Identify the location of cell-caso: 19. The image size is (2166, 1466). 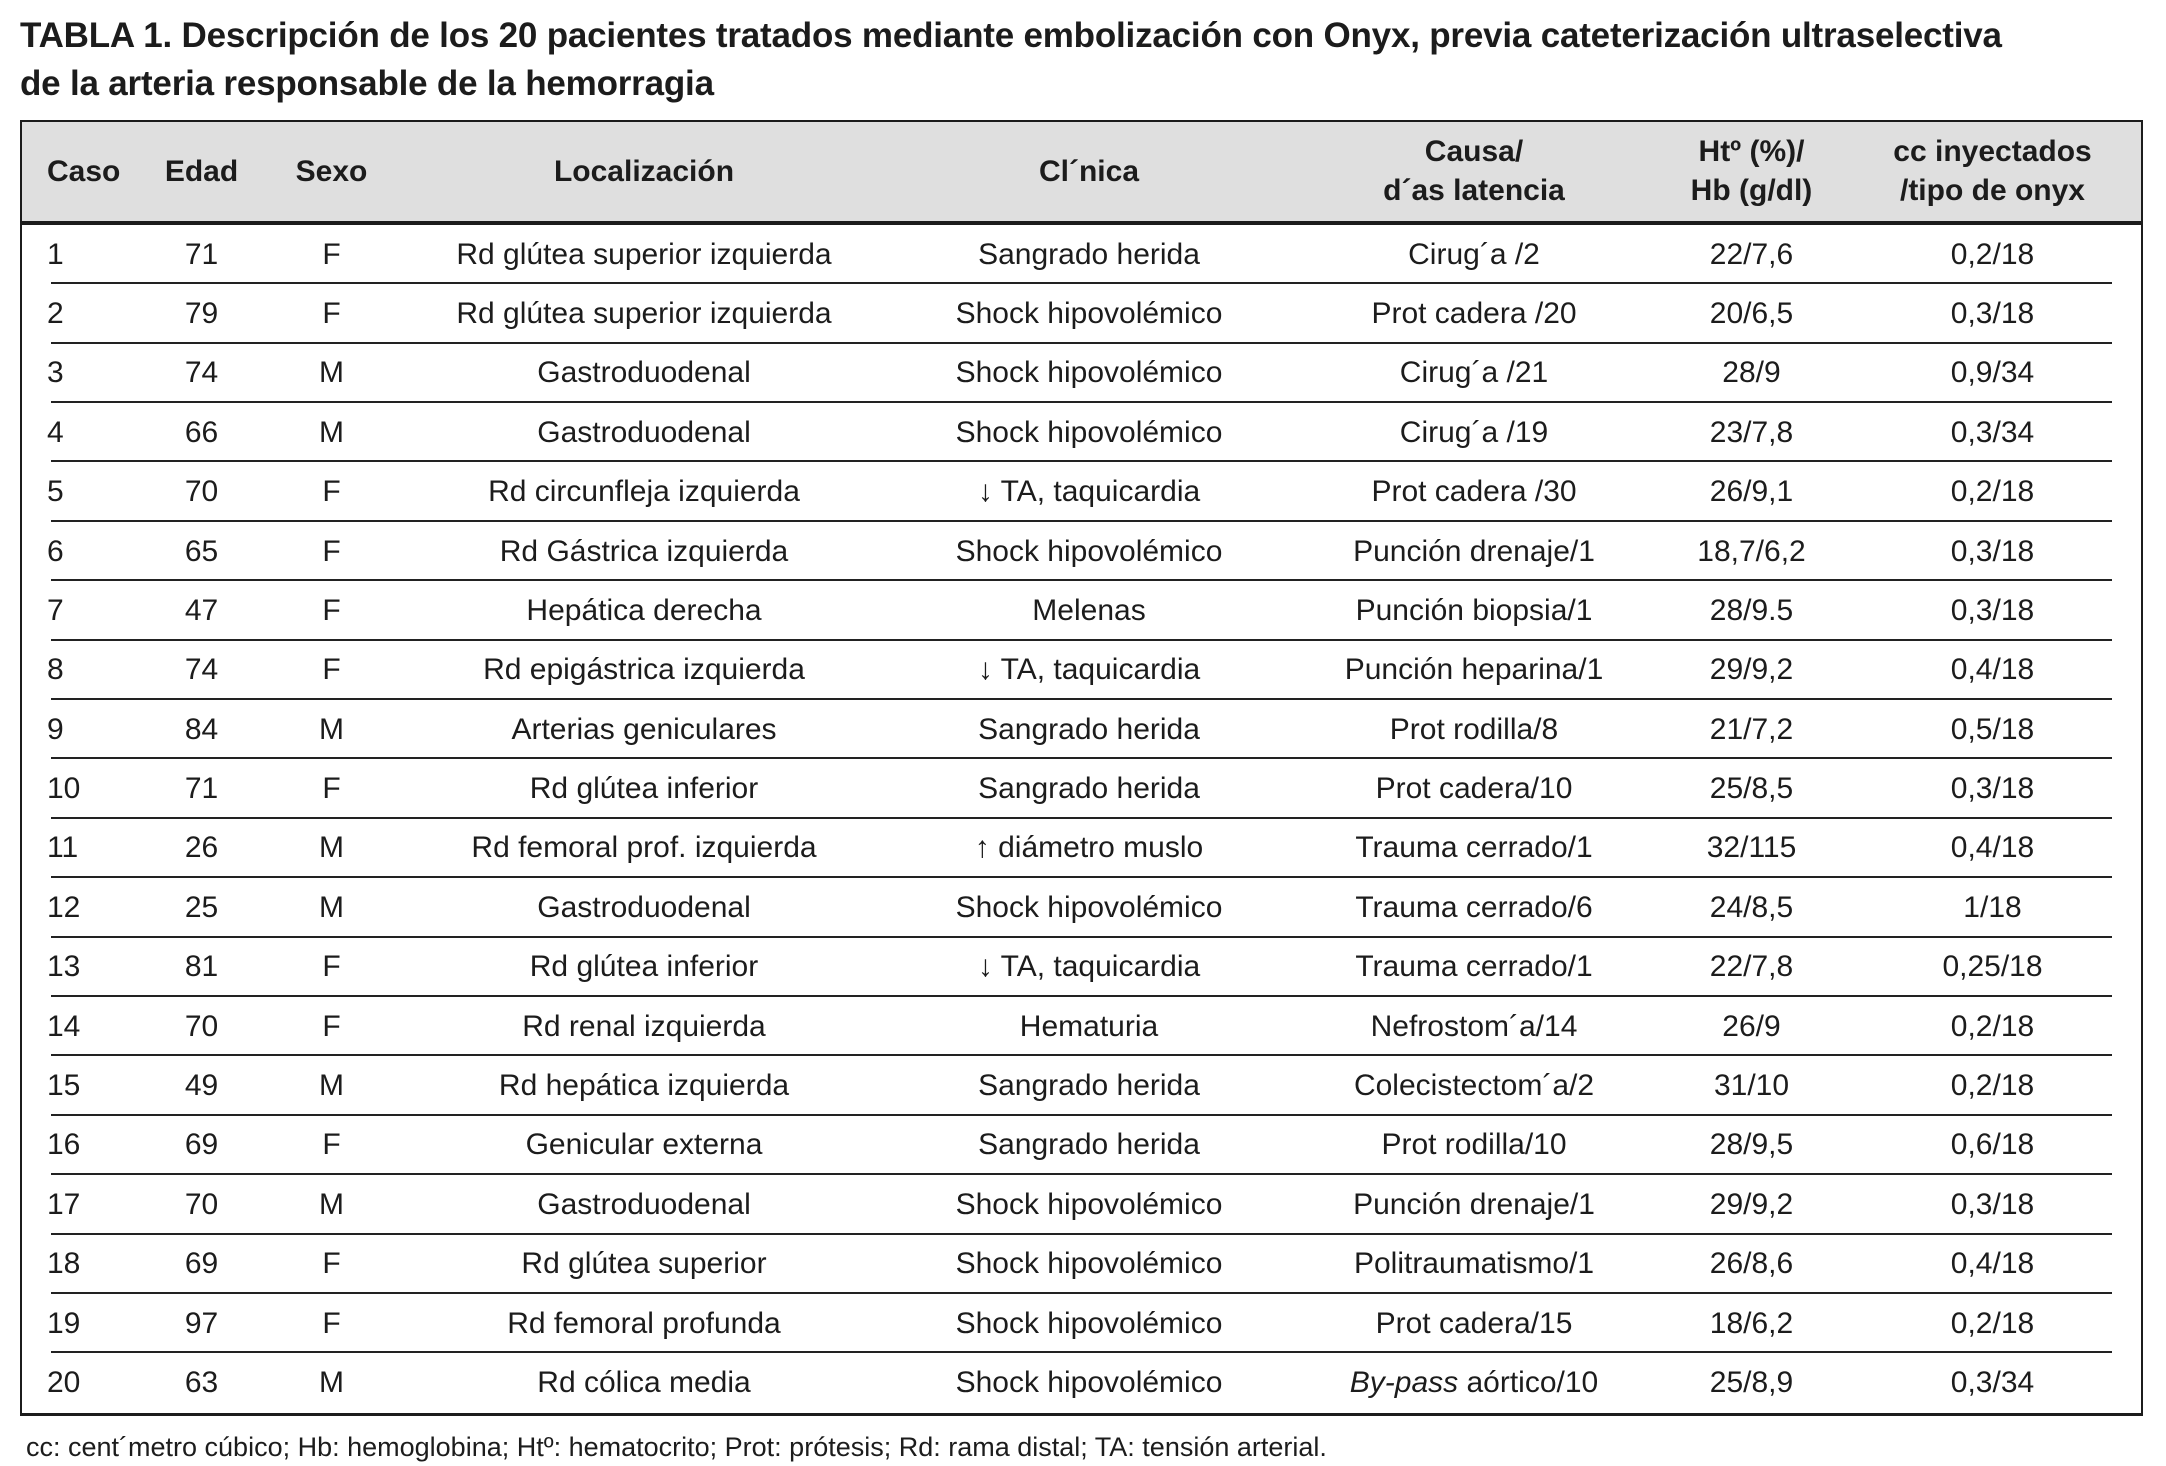
(64, 1323).